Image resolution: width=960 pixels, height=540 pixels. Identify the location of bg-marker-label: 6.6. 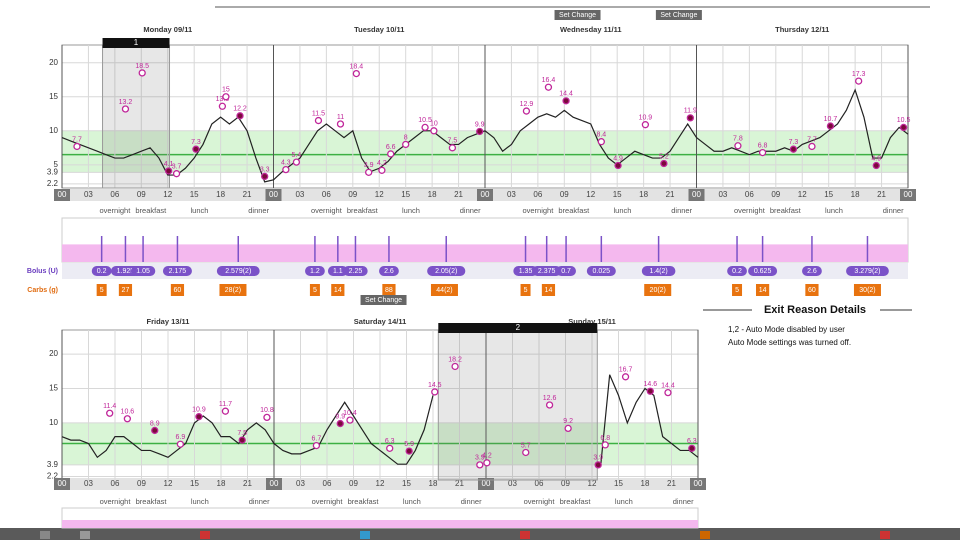
(391, 147).